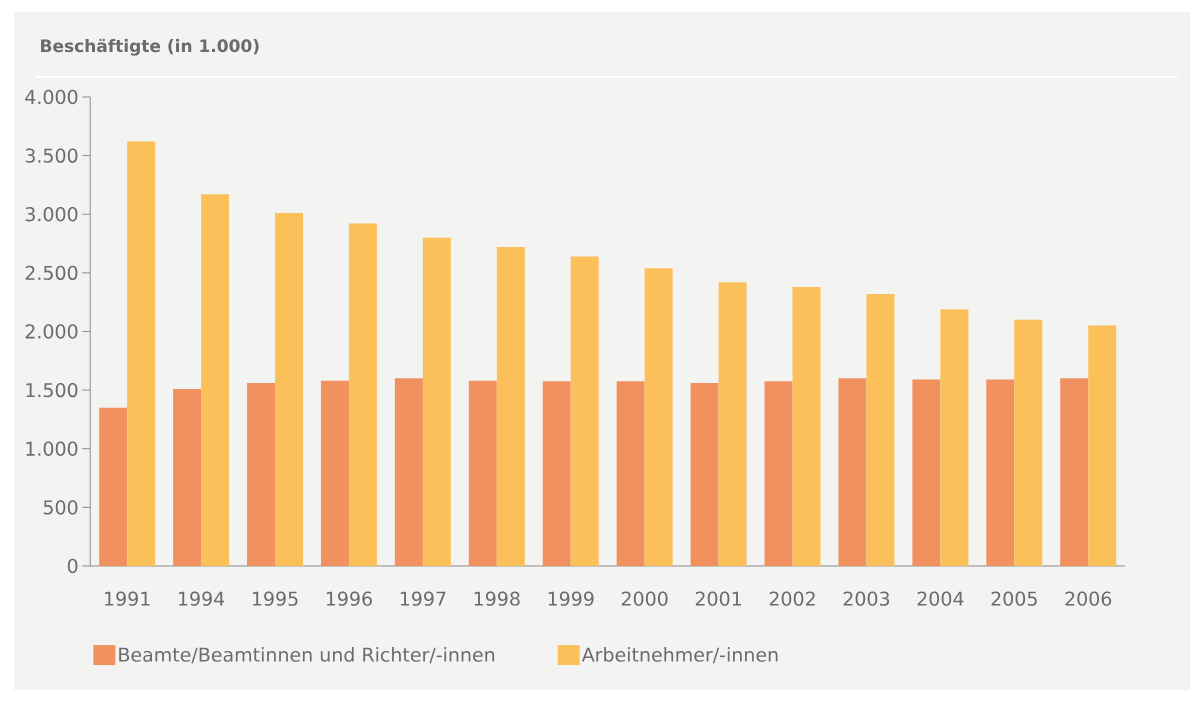  I want to click on y-tick-label: 0, so click(72, 566).